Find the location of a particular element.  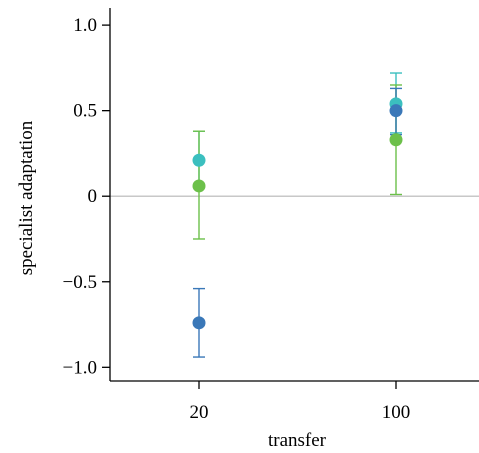

y-axis-title: specialist adaptation is located at coordinates (26, 197).